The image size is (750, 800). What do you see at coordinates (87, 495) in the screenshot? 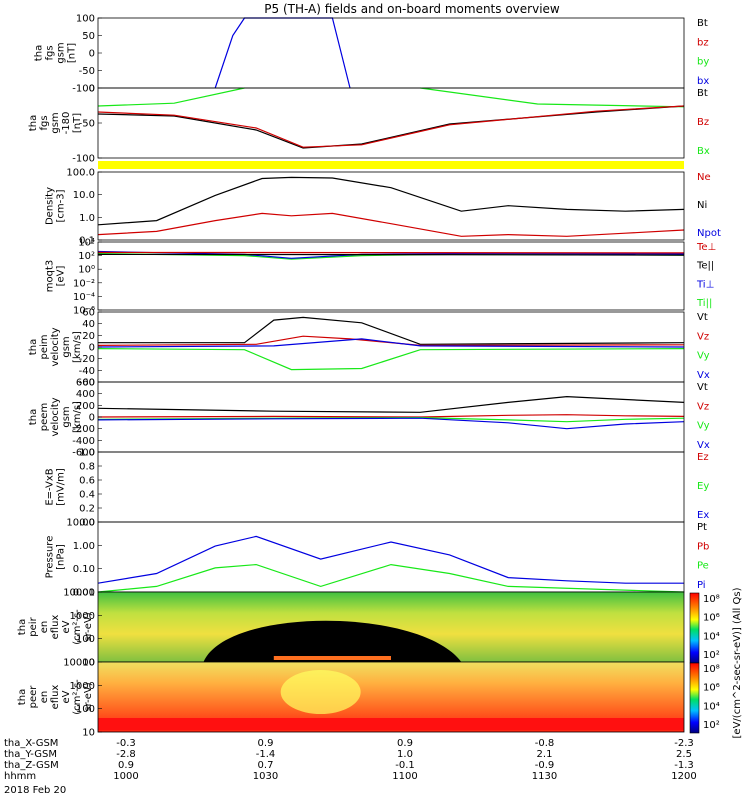
I see `y-tick-label: 0.4` at bounding box center [87, 495].